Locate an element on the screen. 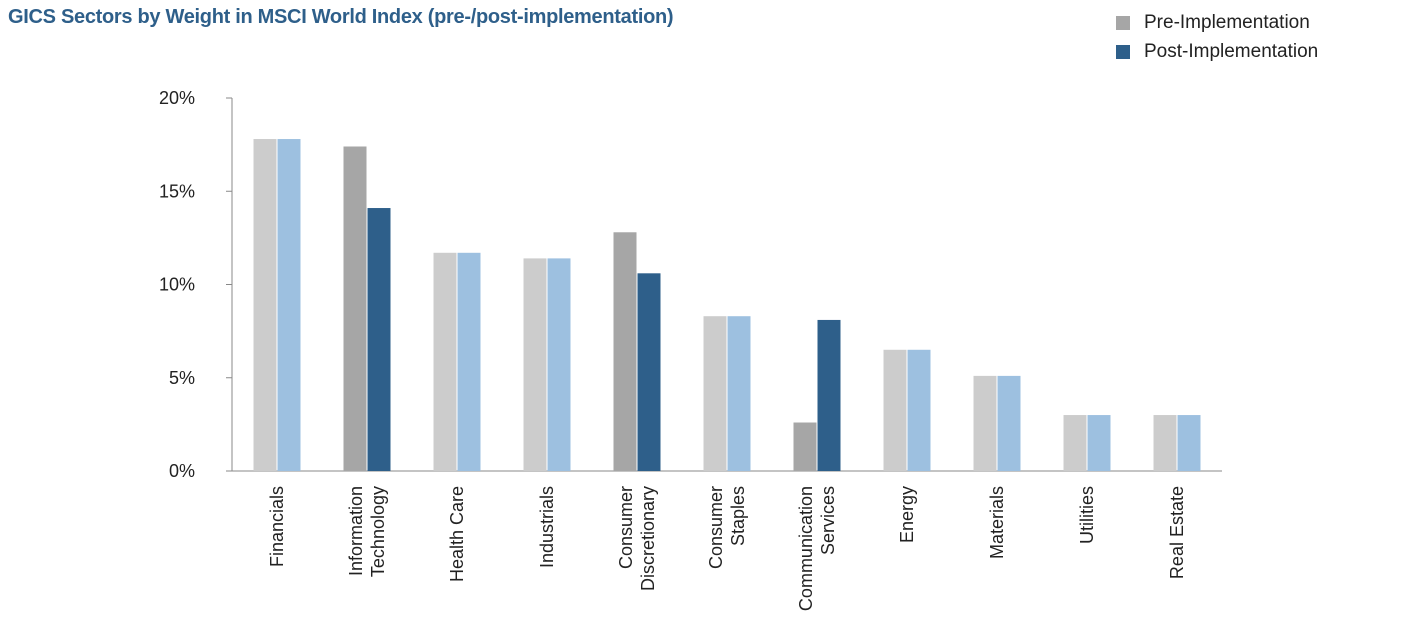  legend-swatch-post is located at coordinates (1123, 51).